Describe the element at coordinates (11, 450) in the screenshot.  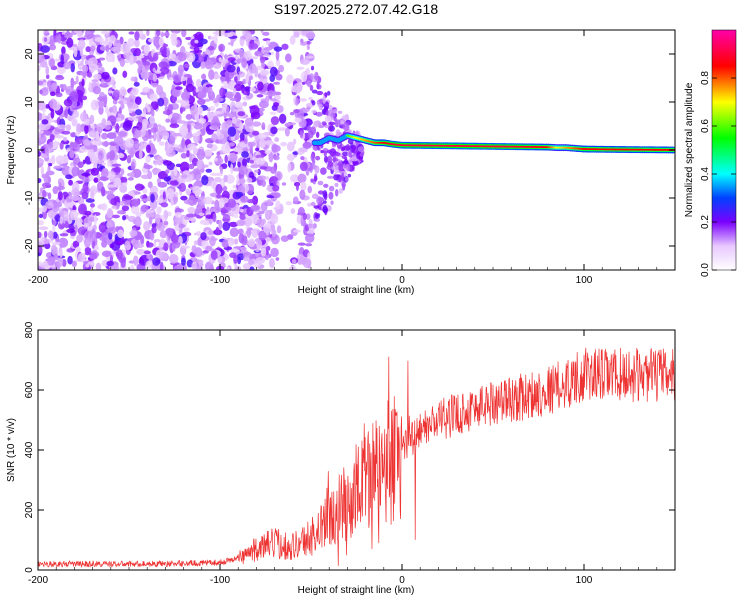
I see `snr-y-axis-label: SNR (10 * v/v)` at that location.